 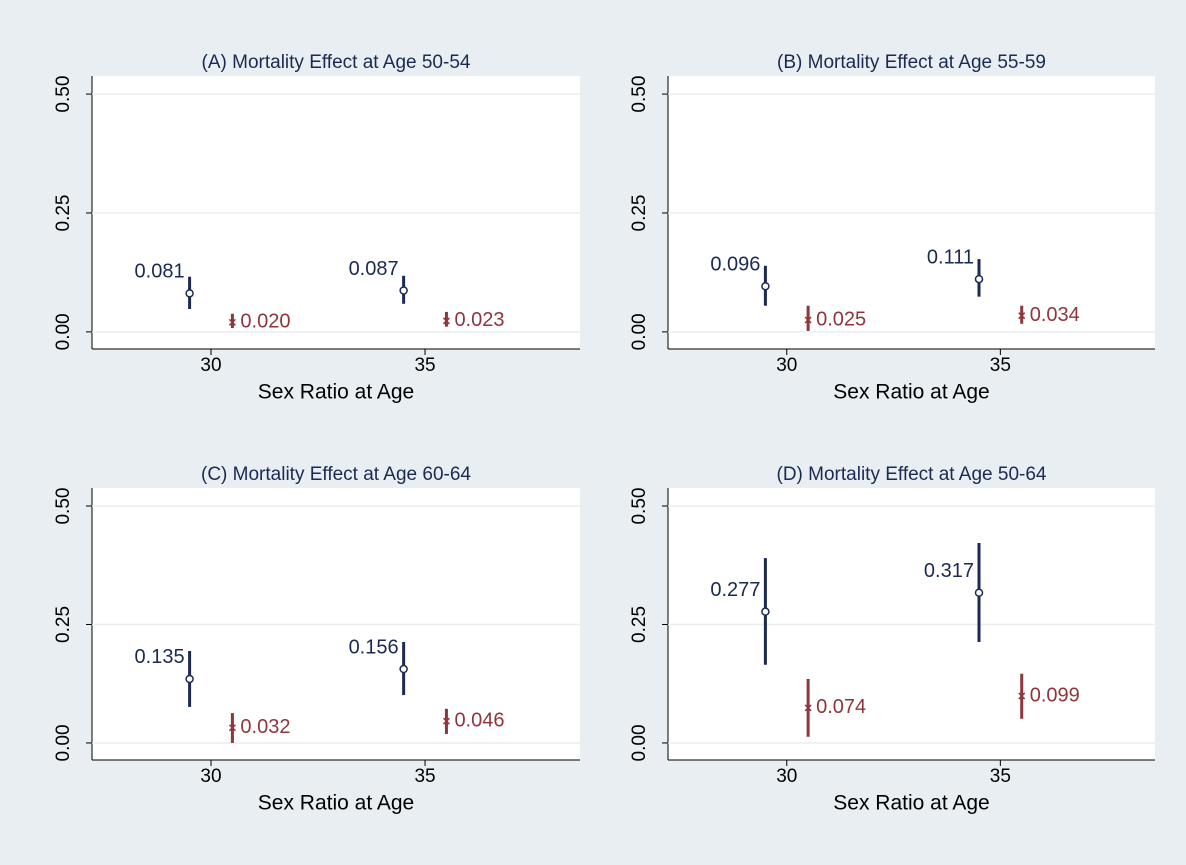 What do you see at coordinates (160, 657) in the screenshot?
I see `value-label: 0.135` at bounding box center [160, 657].